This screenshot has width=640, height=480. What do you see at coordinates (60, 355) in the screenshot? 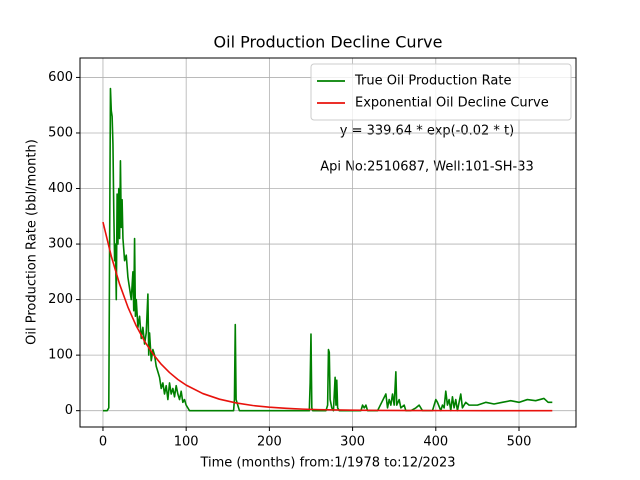
I see `y-tick-label: 100` at bounding box center [60, 355].